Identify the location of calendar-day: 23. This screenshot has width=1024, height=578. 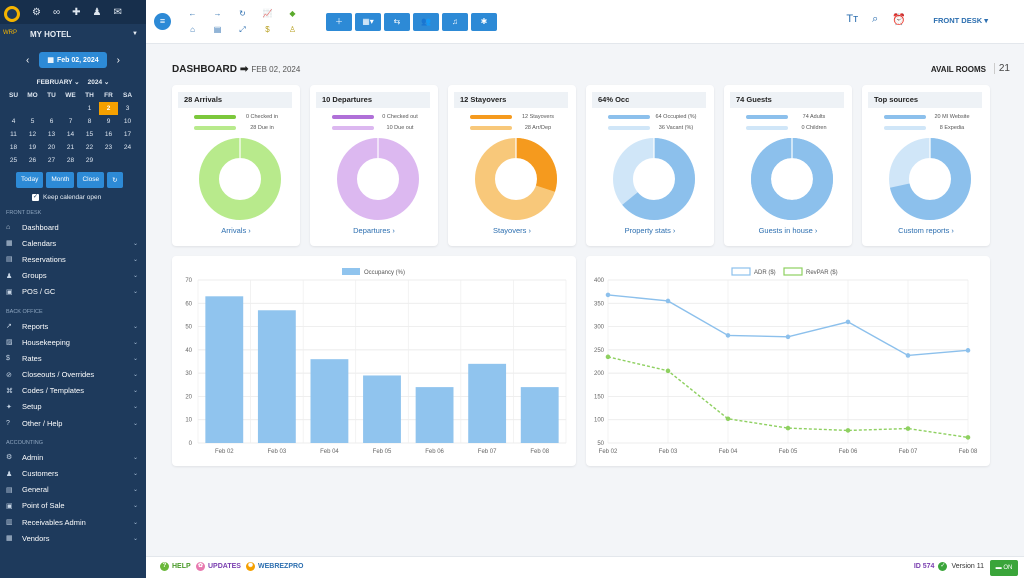
(108, 147).